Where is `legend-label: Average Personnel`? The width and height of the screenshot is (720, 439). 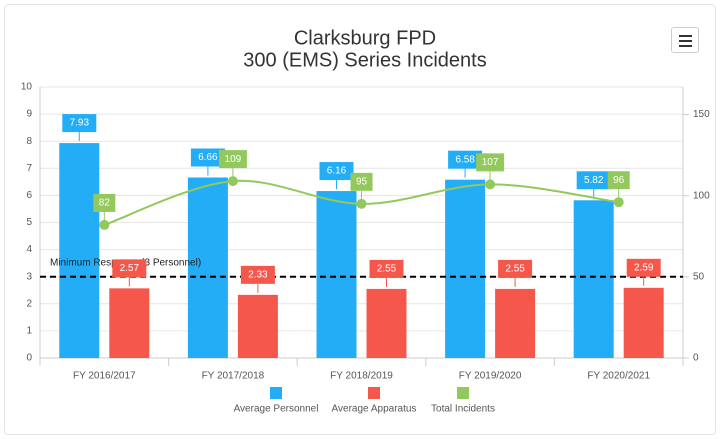 legend-label: Average Personnel is located at coordinates (276, 409).